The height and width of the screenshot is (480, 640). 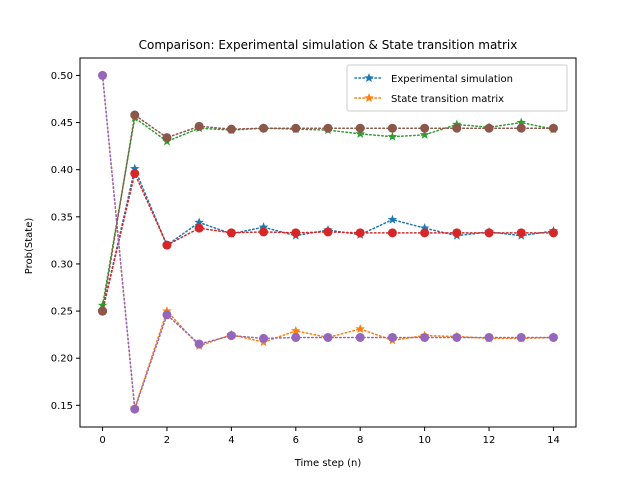 What do you see at coordinates (231, 440) in the screenshot?
I see `x-tick-label: 4` at bounding box center [231, 440].